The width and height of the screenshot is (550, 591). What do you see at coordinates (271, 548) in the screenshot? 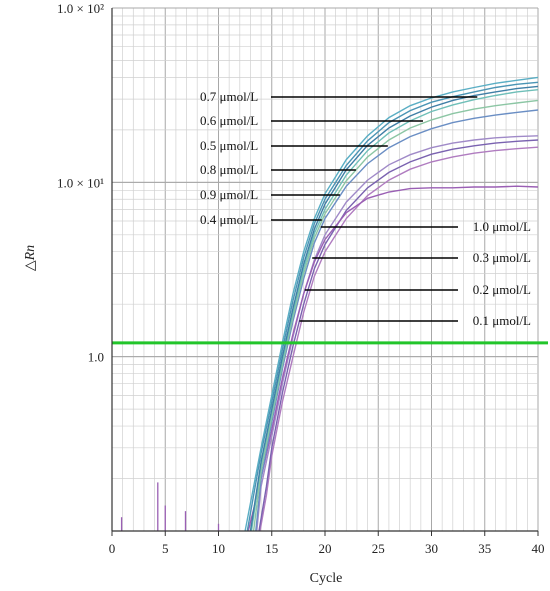
I see `x-tick-label: 15` at bounding box center [271, 548].